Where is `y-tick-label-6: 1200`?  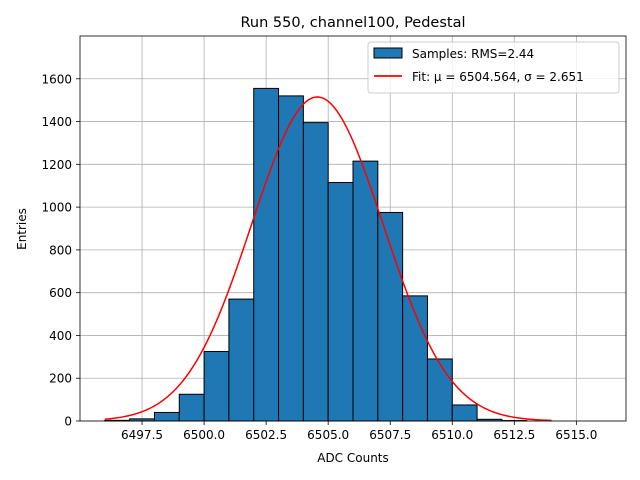 y-tick-label-6: 1200 is located at coordinates (56, 165).